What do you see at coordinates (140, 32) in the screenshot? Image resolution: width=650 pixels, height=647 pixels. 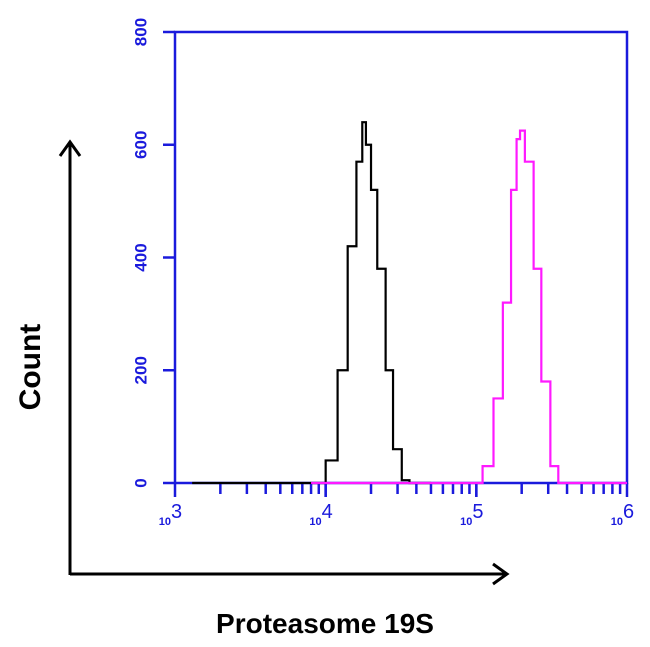 I see `svg-text: 800` at bounding box center [140, 32].